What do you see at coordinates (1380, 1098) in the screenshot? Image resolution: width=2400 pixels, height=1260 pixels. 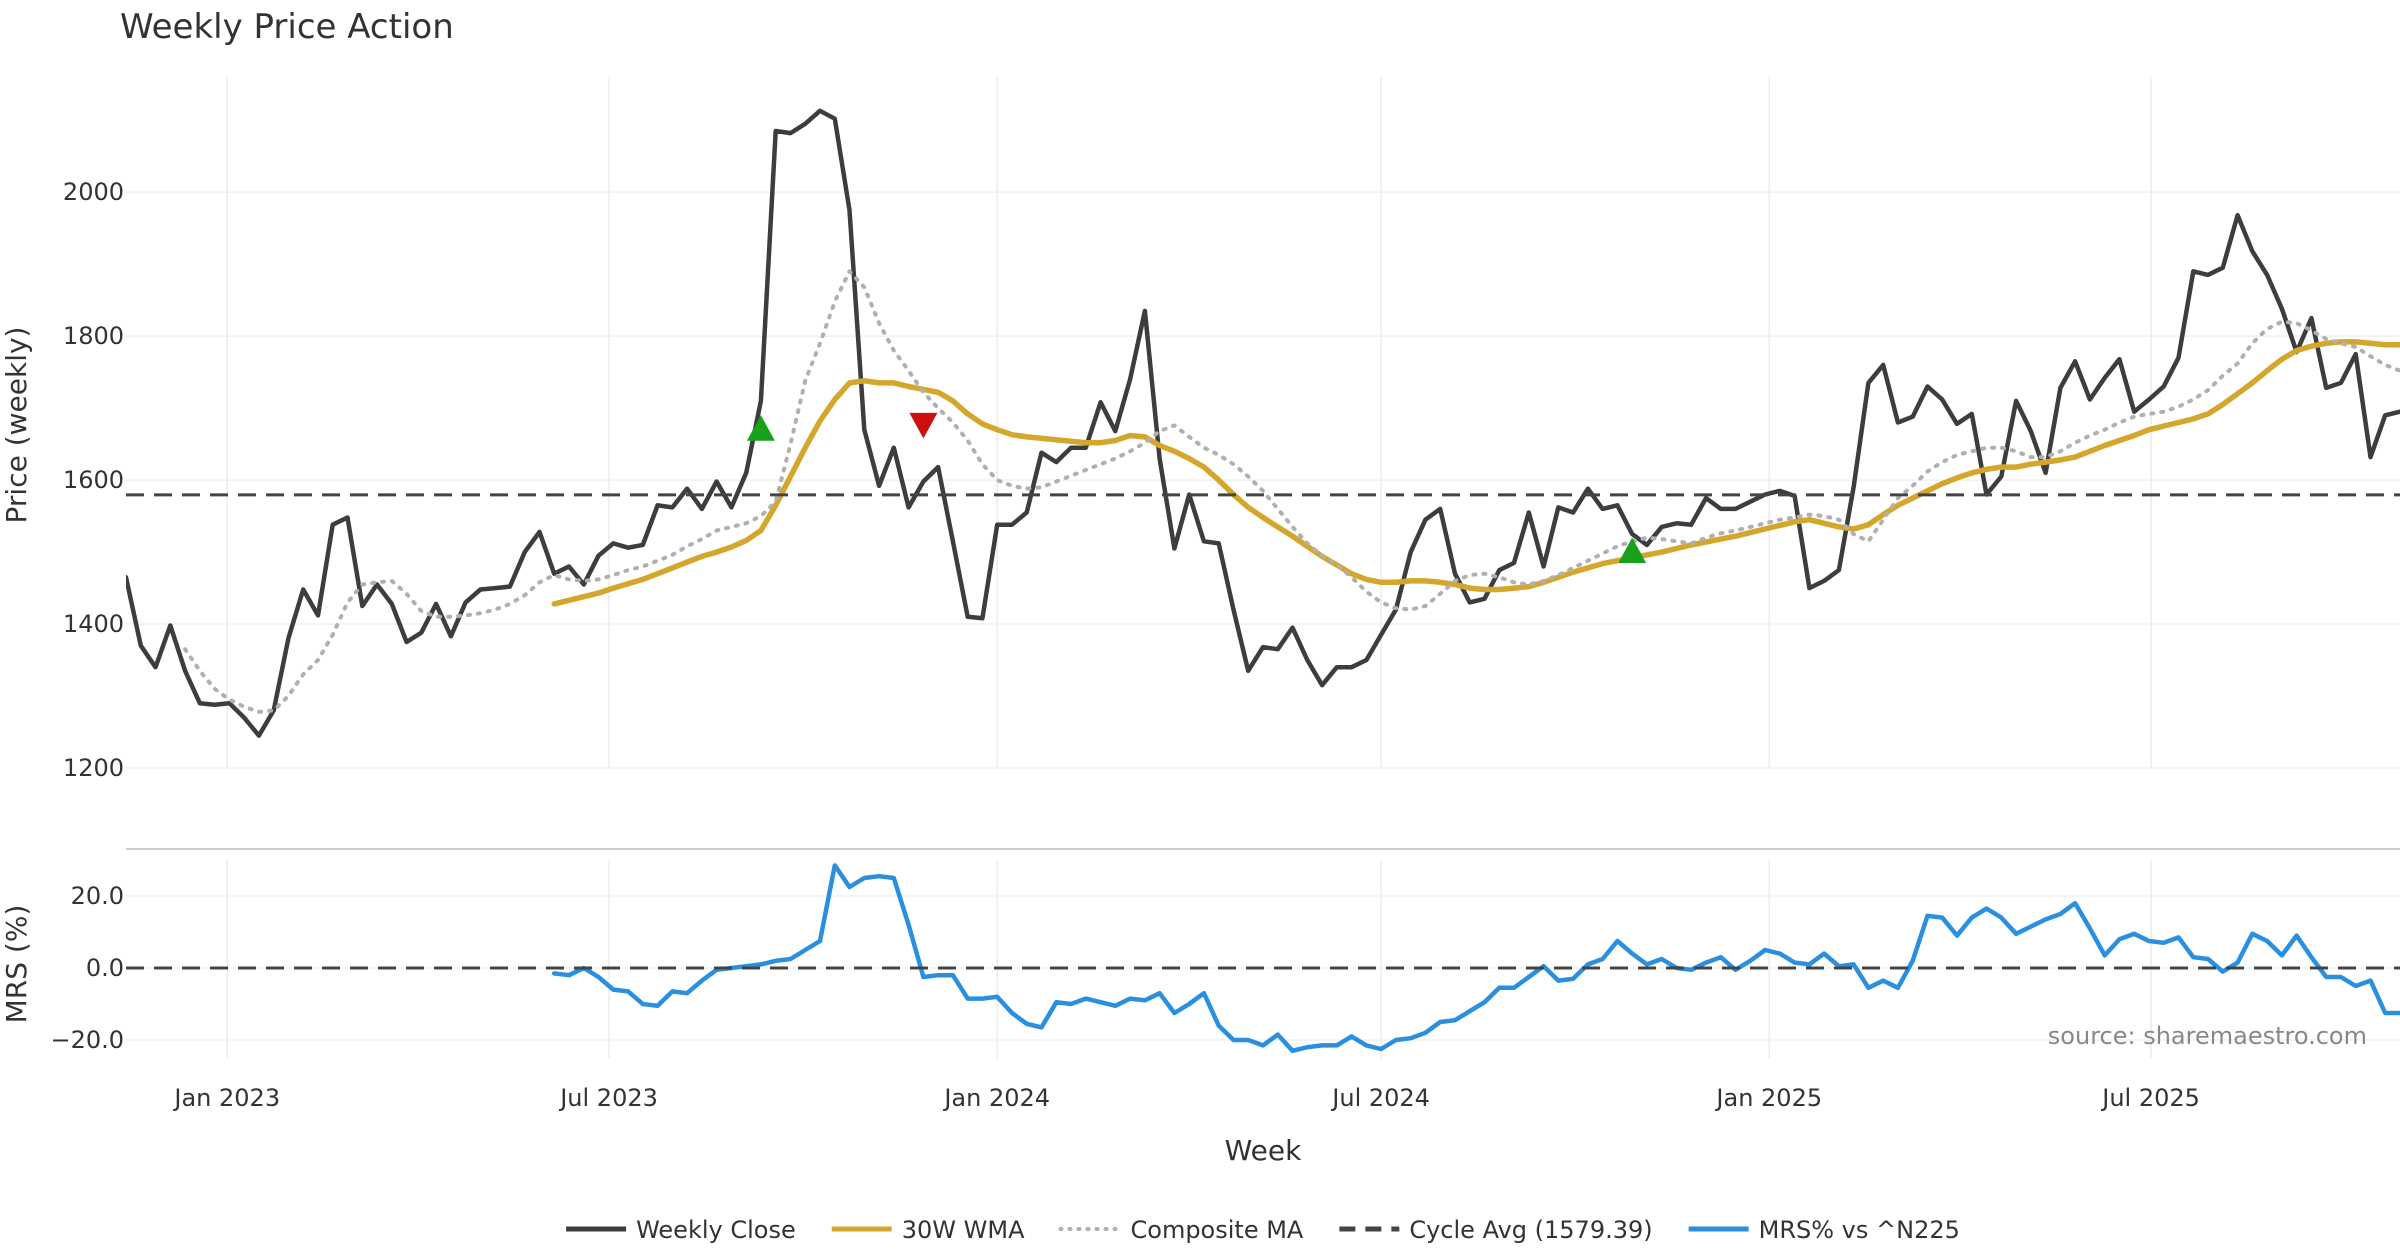 I see `x-tick-label: Jul 2024` at bounding box center [1380, 1098].